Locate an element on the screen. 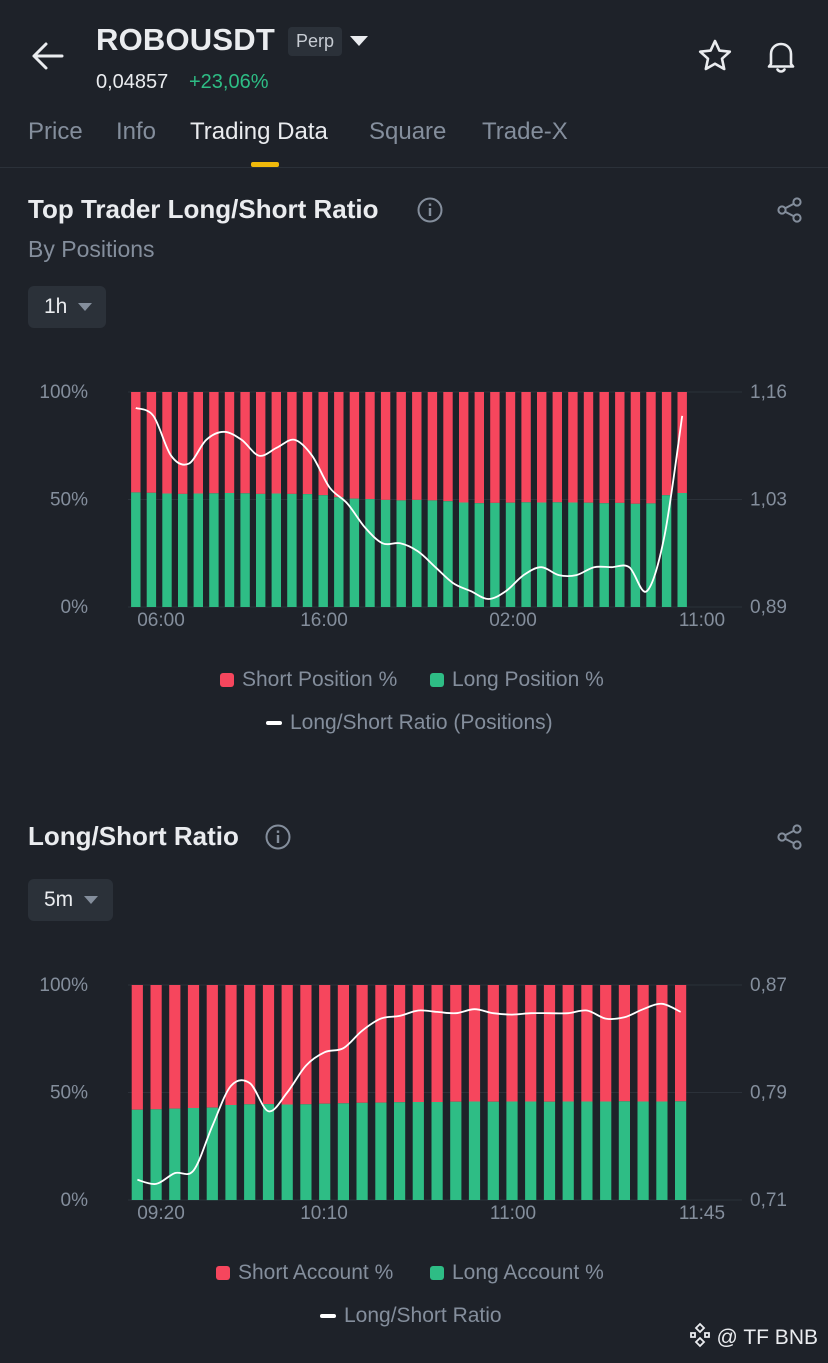  interval-dropdown-1: 1h is located at coordinates (67, 307).